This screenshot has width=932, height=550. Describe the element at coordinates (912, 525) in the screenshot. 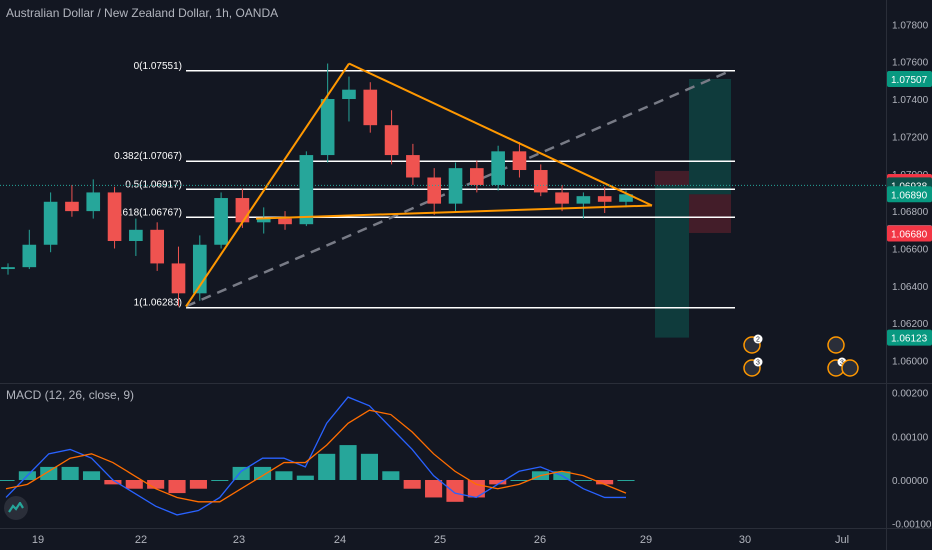

I see `macd-axis-tick-3: -0.00100` at that location.